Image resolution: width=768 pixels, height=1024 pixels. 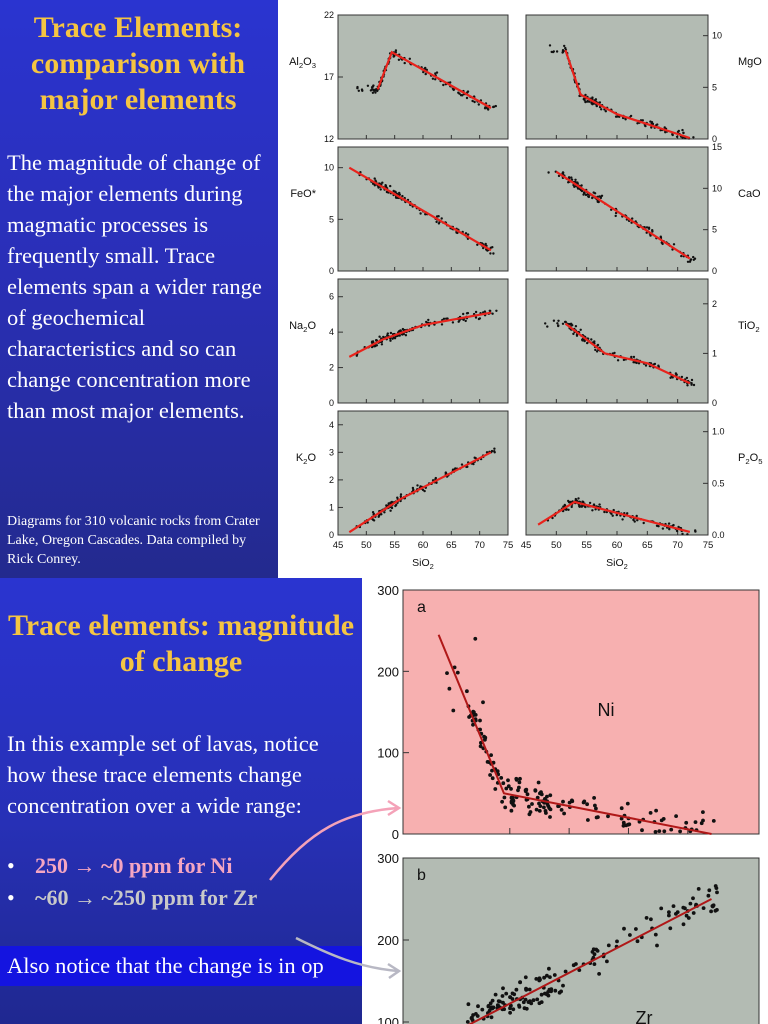 I want to click on panel-label: Na2O, so click(x=302, y=327).